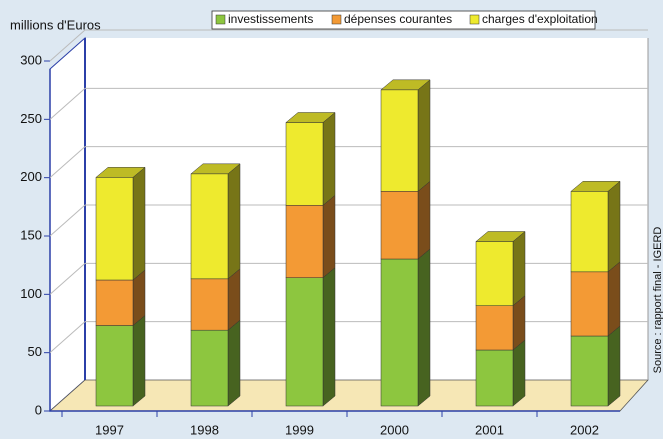 This screenshot has width=663, height=439. Describe the element at coordinates (35, 351) in the screenshot. I see `y-tick-label: 50` at that location.